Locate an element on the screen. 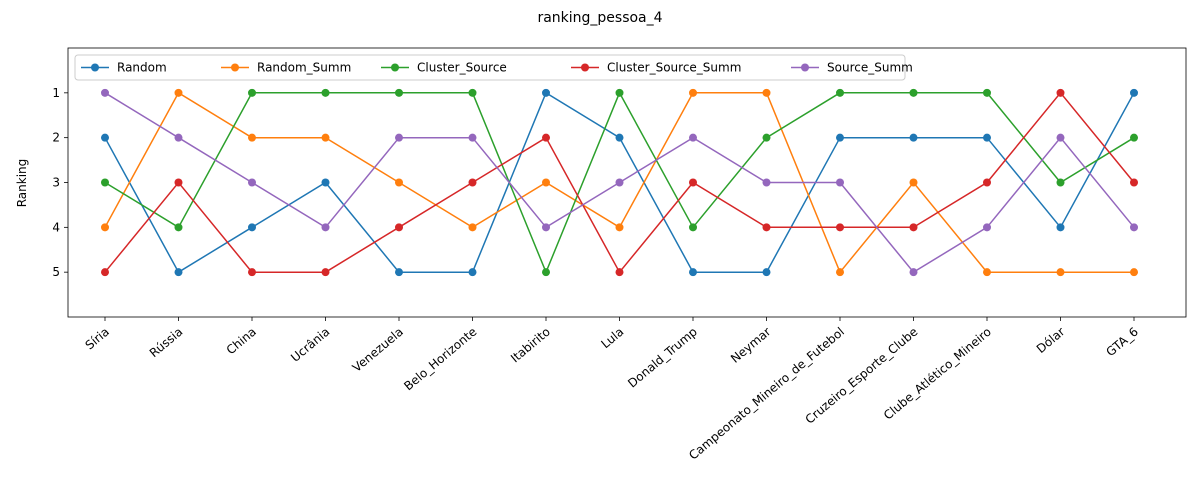 Image resolution: width=1200 pixels, height=500 pixels. y-tick-label: 3 is located at coordinates (56, 183).